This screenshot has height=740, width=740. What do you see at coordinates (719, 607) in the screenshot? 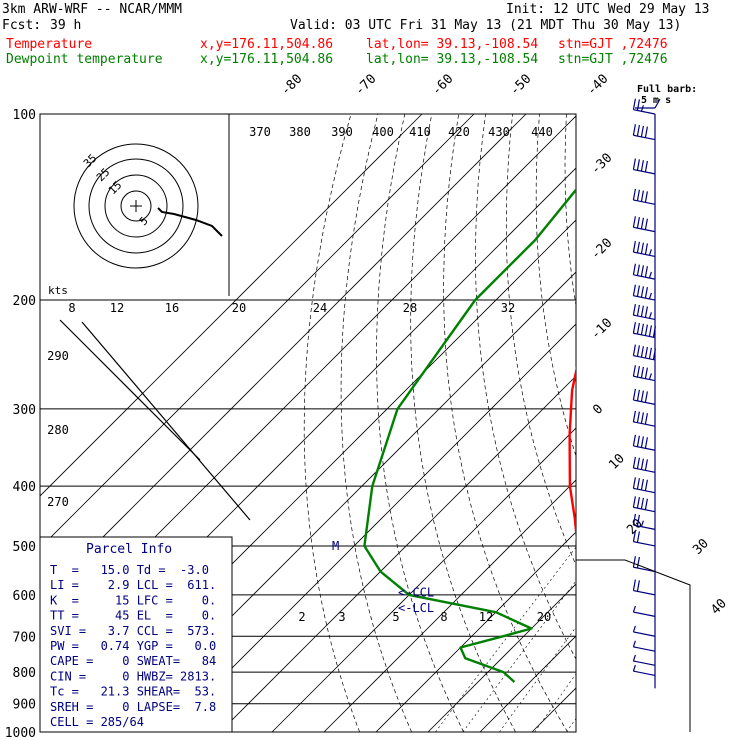
I see `isotherm-label: 40` at bounding box center [719, 607].